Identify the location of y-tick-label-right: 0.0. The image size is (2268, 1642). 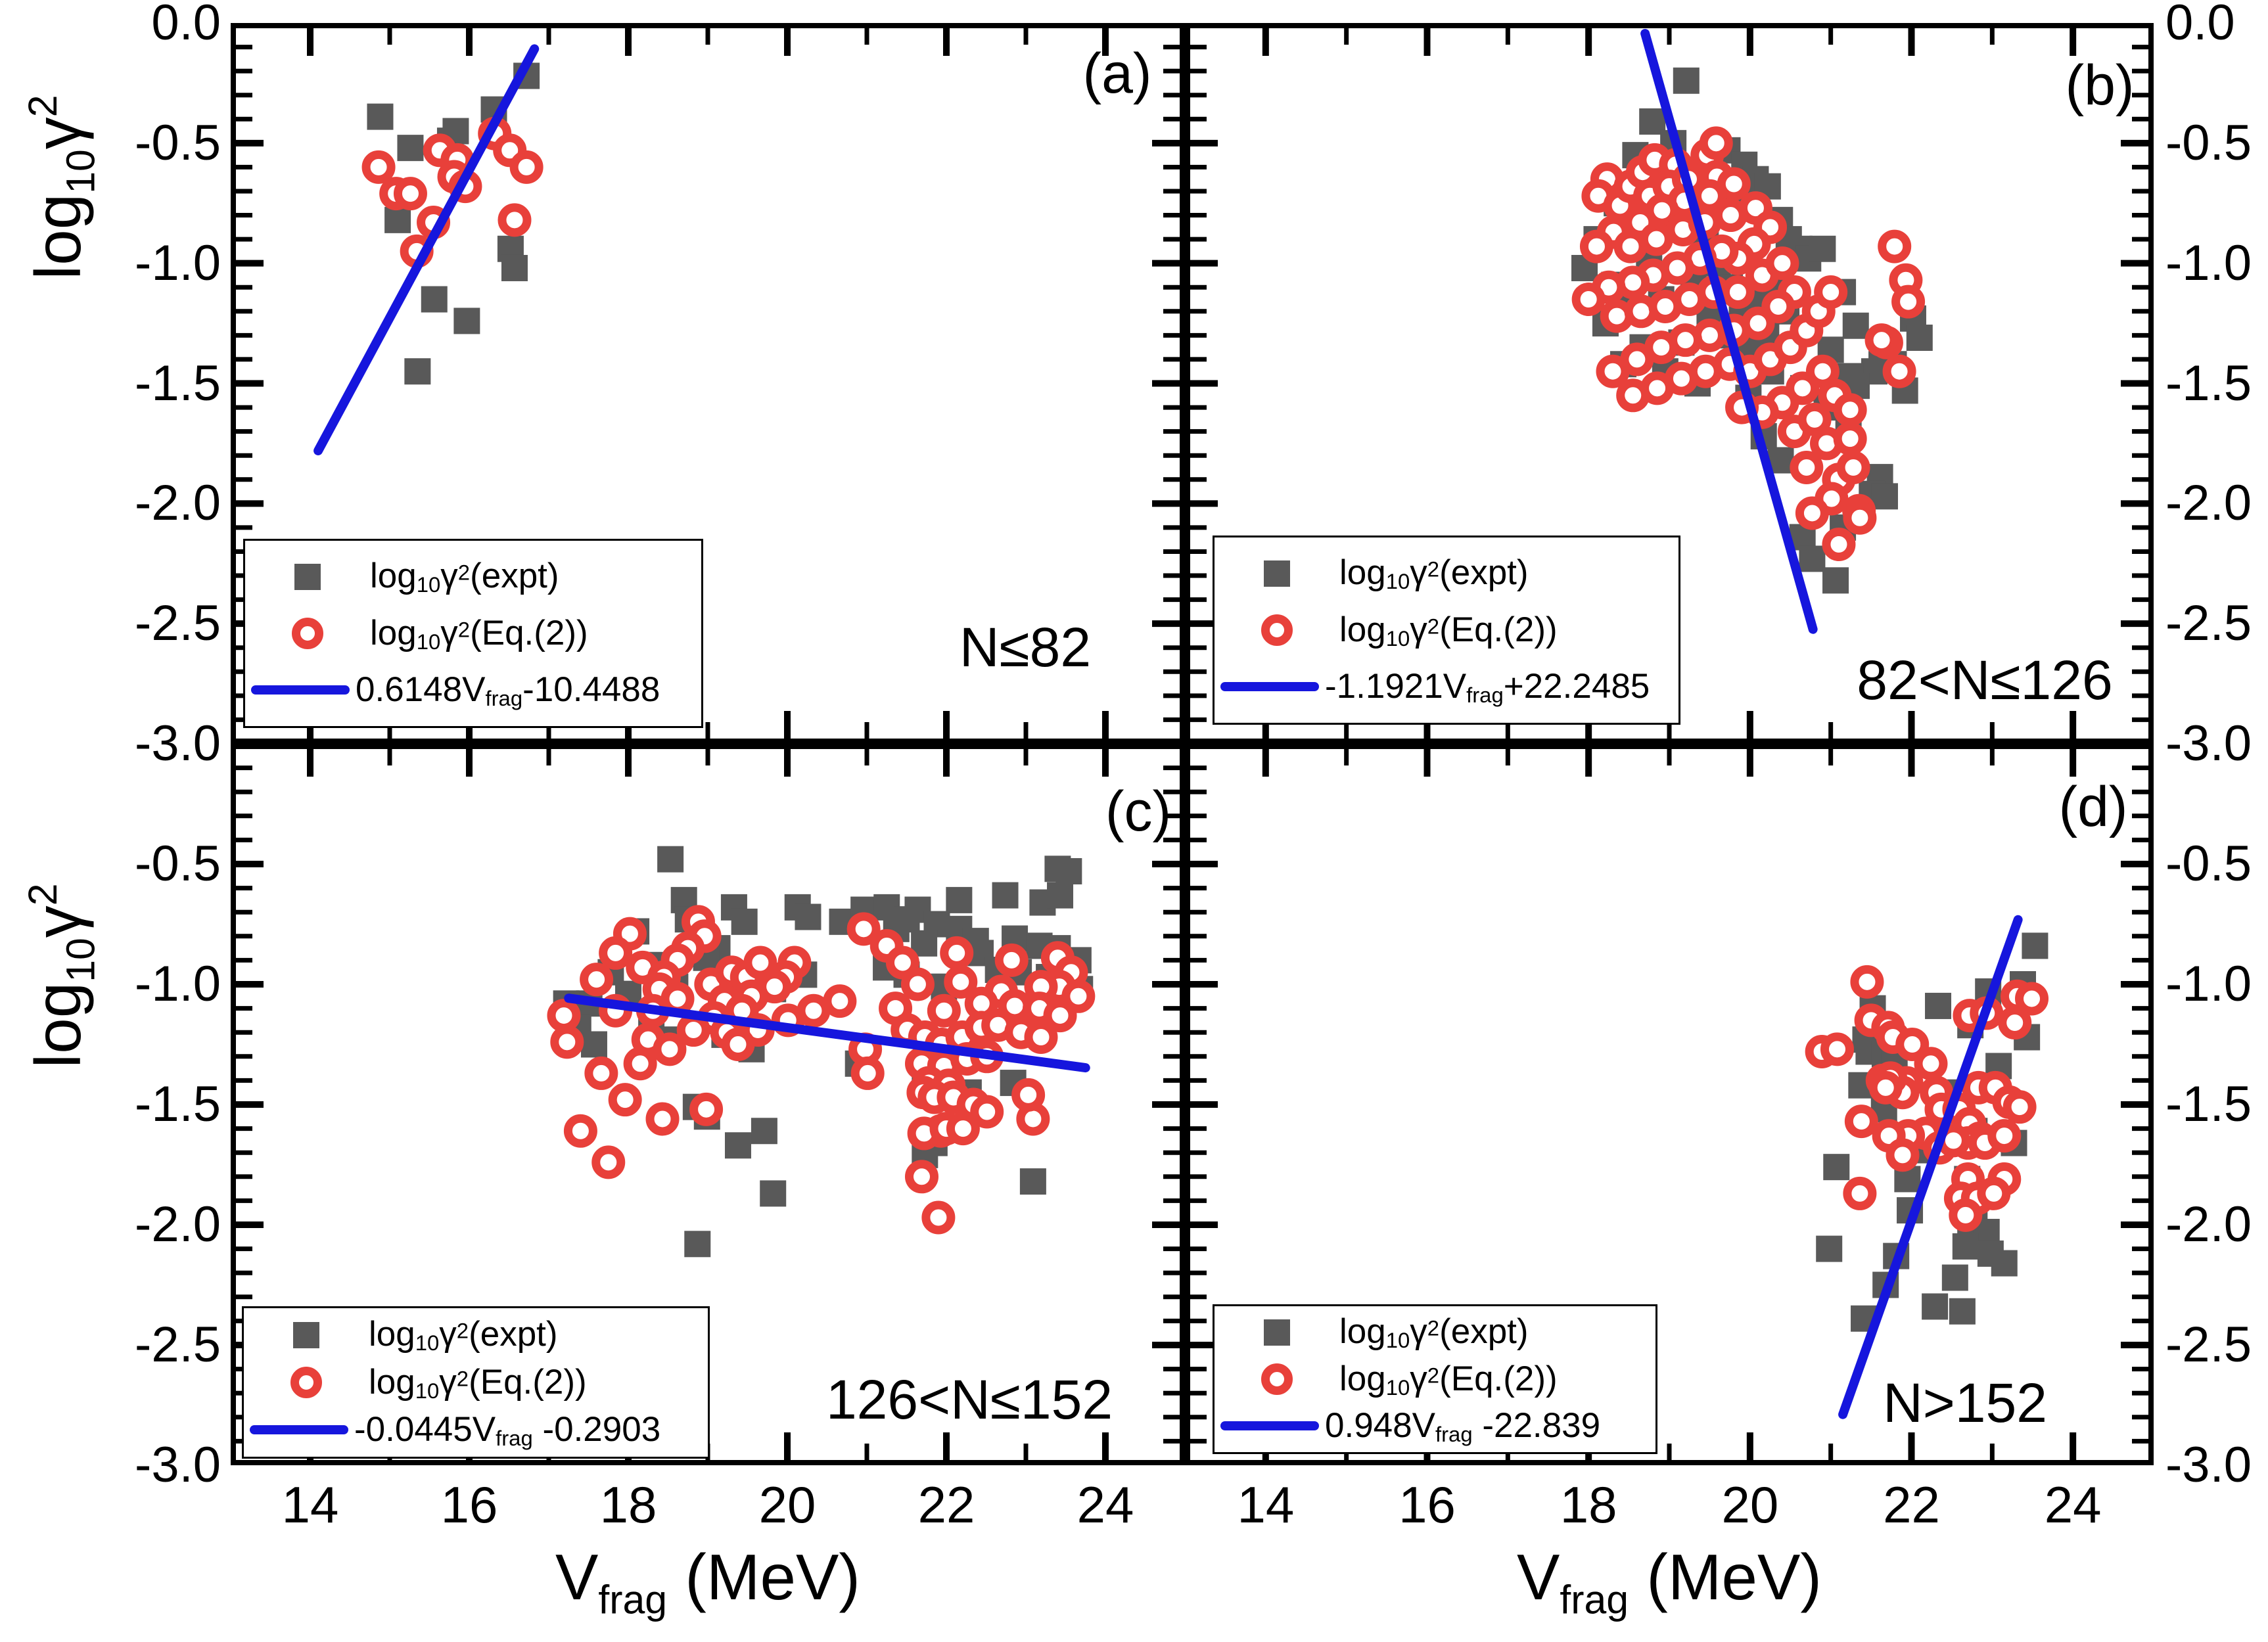
(2200, 25).